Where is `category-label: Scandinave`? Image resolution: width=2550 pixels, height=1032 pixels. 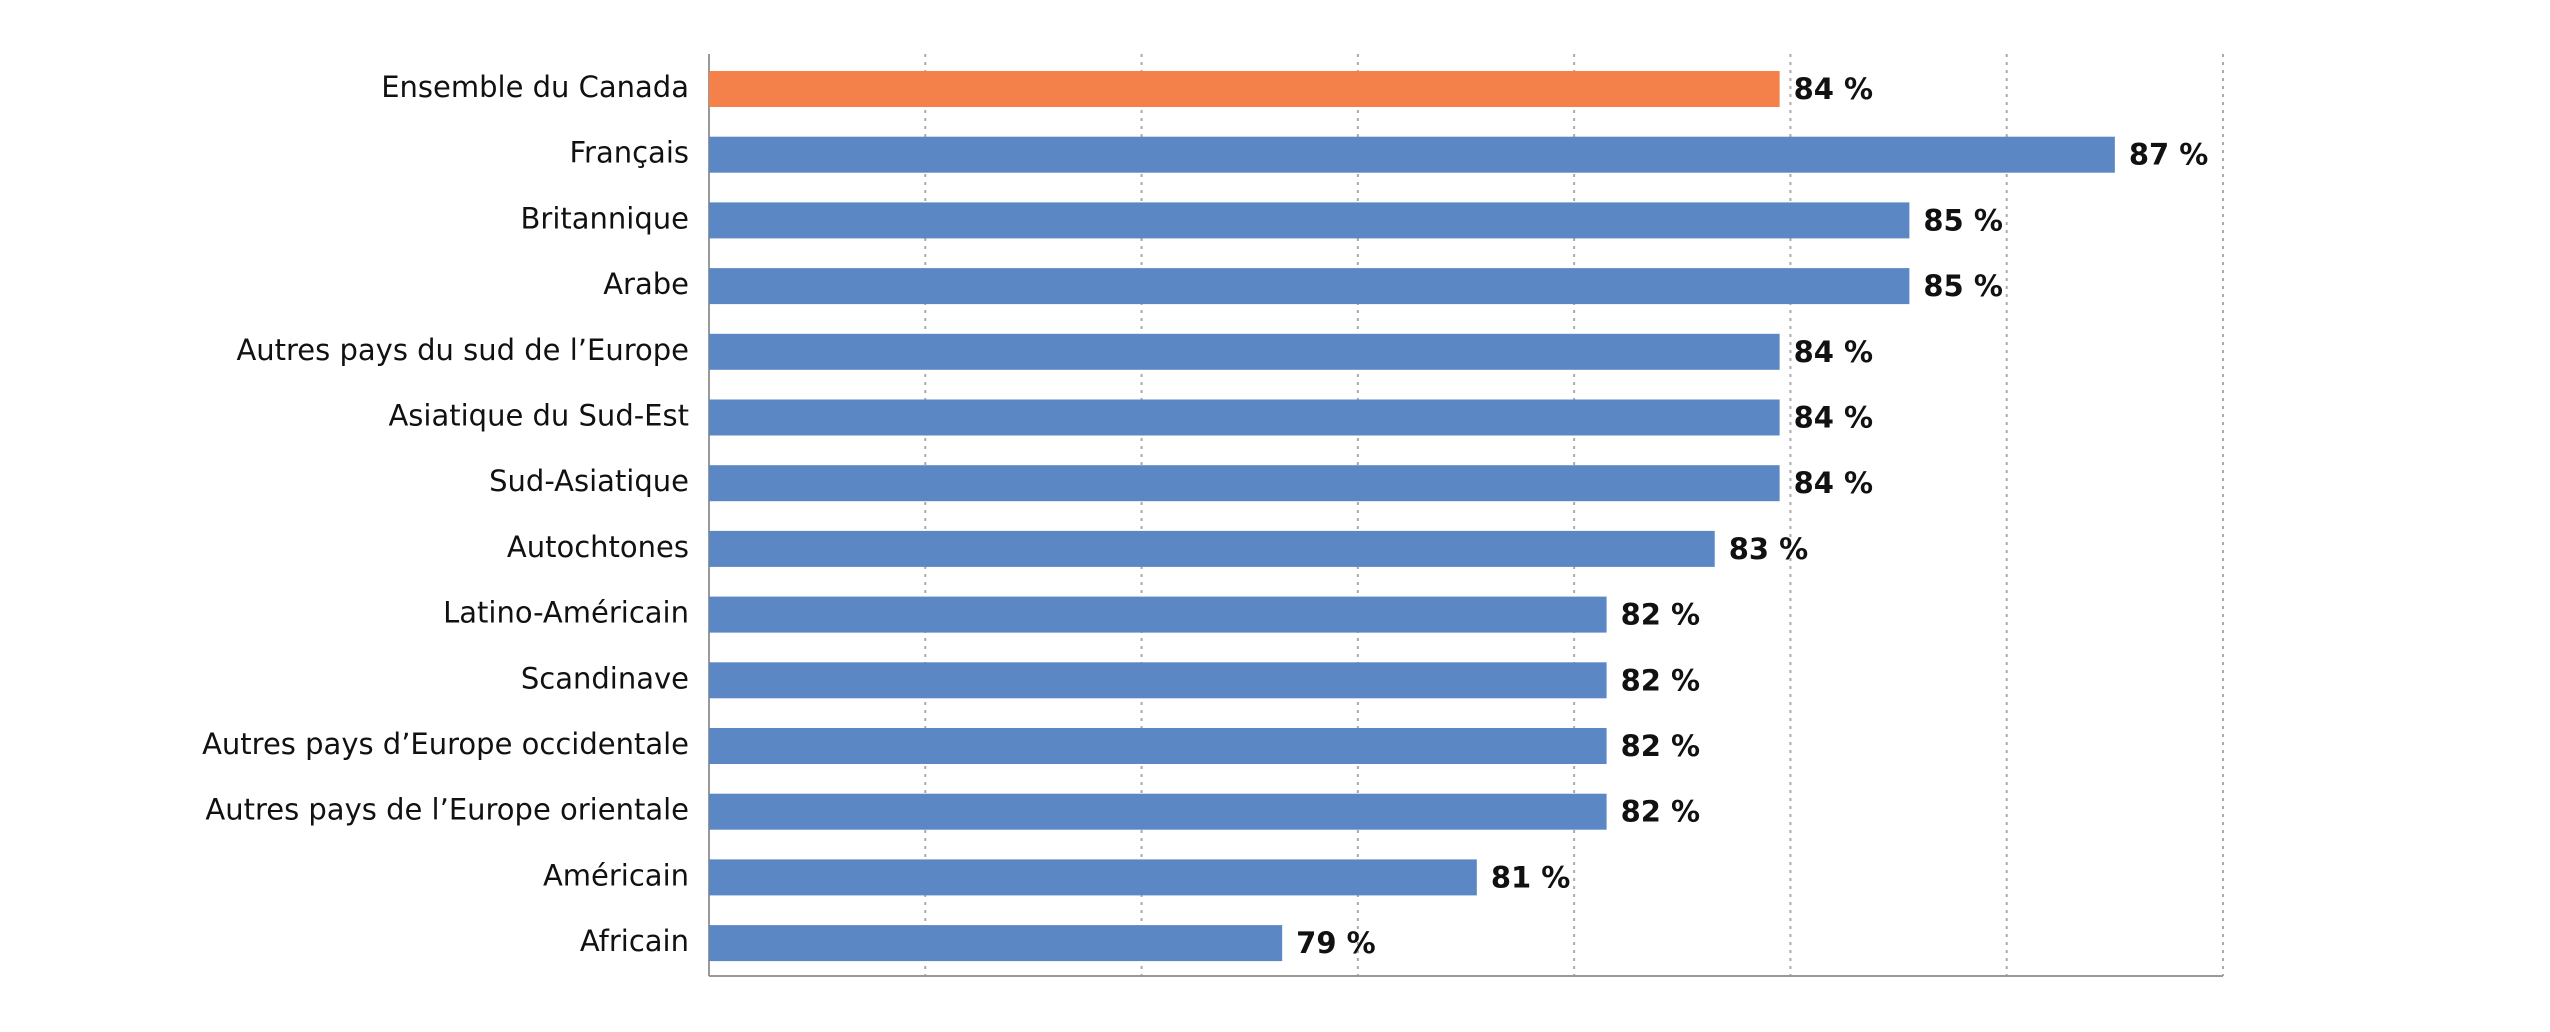 category-label: Scandinave is located at coordinates (605, 678).